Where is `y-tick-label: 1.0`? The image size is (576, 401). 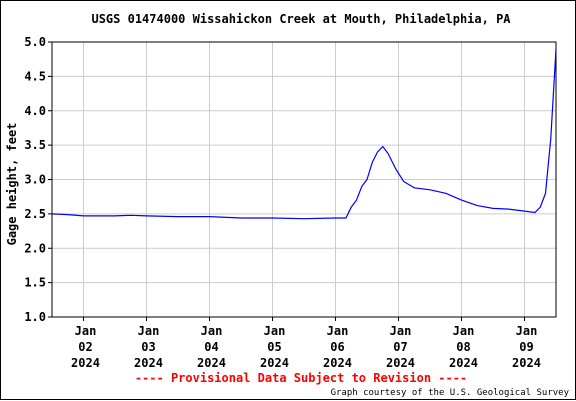
y-tick-label: 1.0 is located at coordinates (35, 317).